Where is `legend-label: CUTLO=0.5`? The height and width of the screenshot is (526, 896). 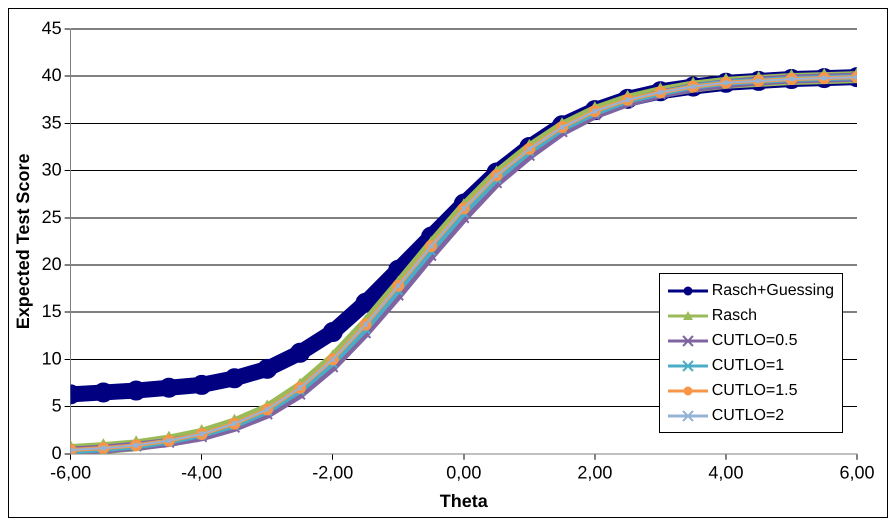
legend-label: CUTLO=0.5 is located at coordinates (755, 341).